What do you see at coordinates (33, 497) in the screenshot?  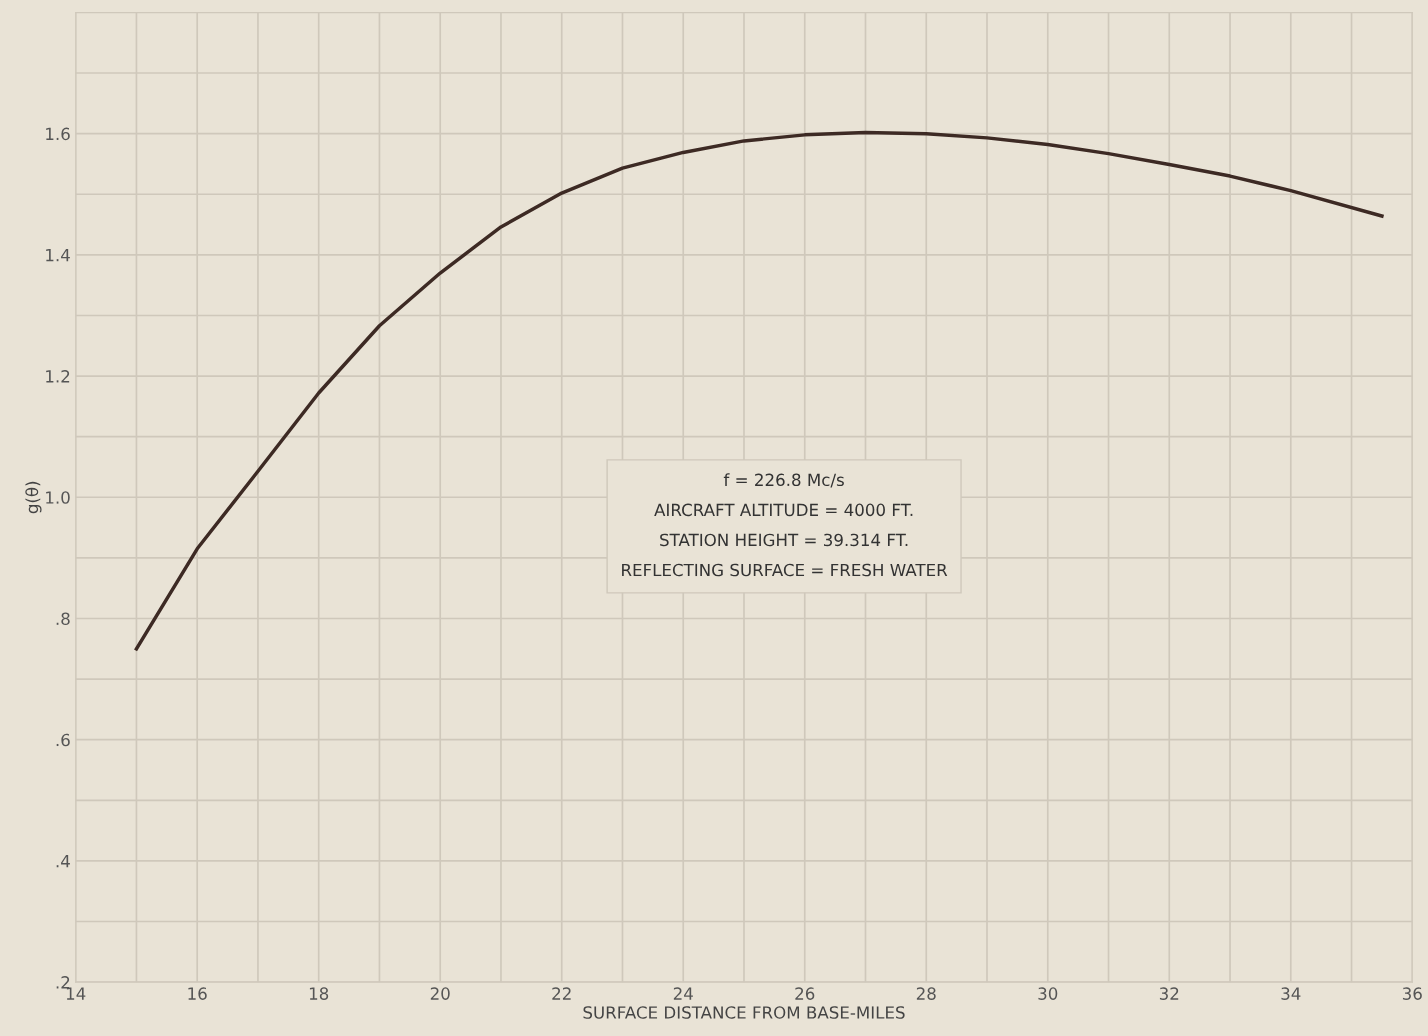 I see `y-axis-title: g(θ)` at bounding box center [33, 497].